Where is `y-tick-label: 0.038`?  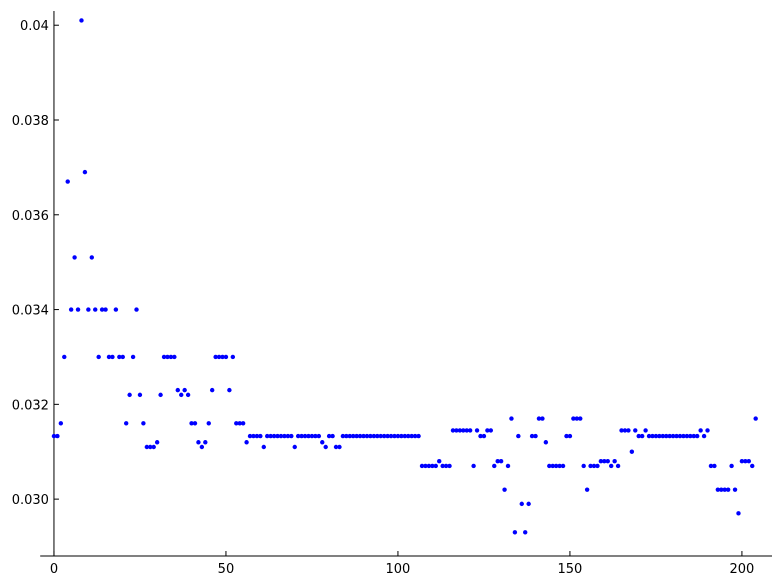
y-tick-label: 0.038 is located at coordinates (30, 121).